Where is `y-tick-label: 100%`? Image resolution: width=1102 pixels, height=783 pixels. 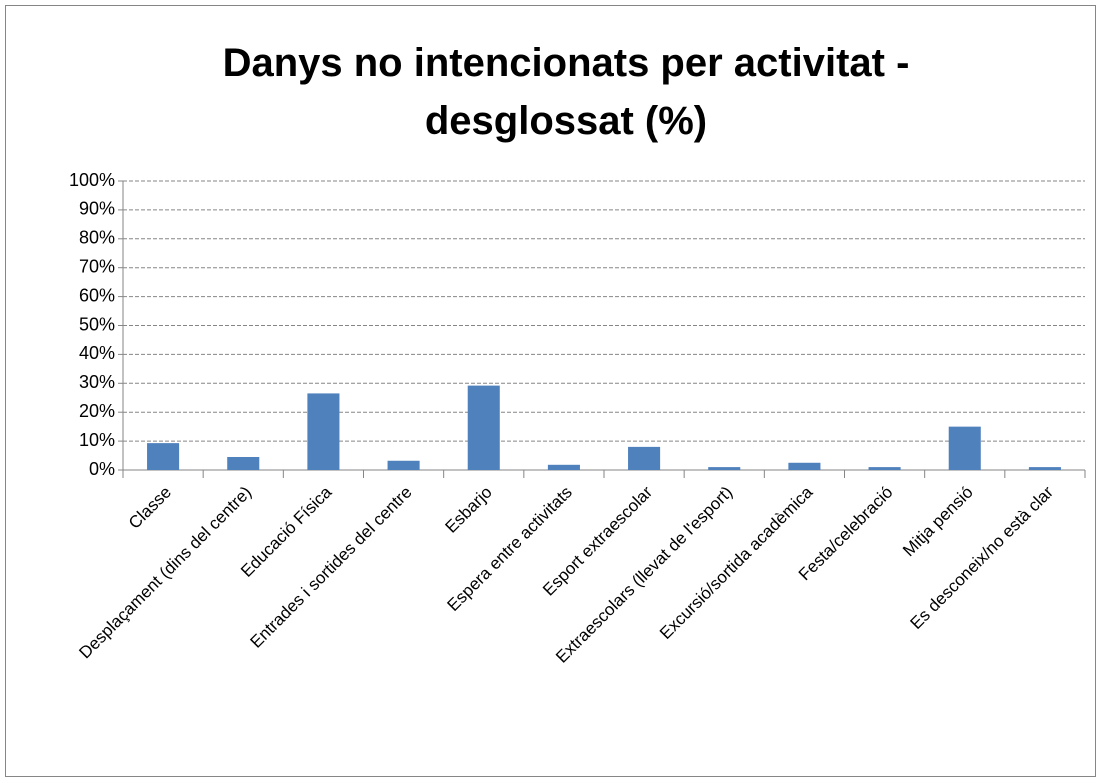 y-tick-label: 100% is located at coordinates (92, 180).